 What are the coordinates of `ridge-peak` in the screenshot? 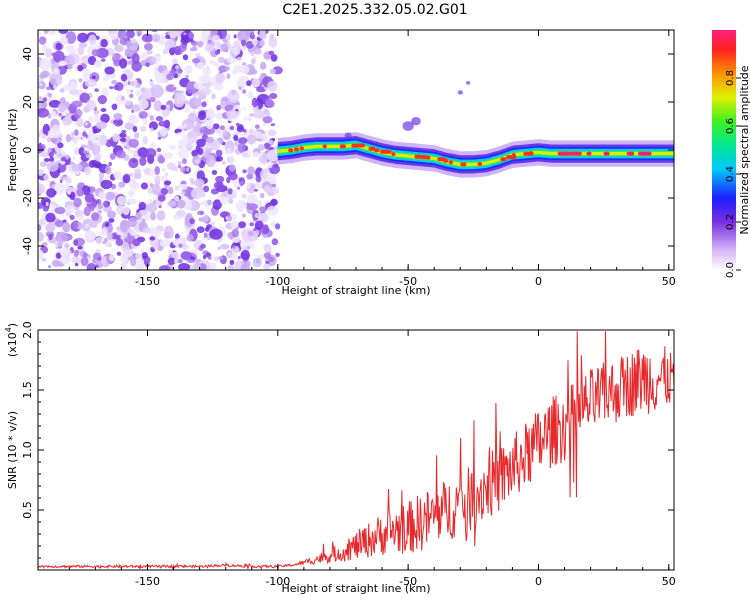 It's located at (503, 159).